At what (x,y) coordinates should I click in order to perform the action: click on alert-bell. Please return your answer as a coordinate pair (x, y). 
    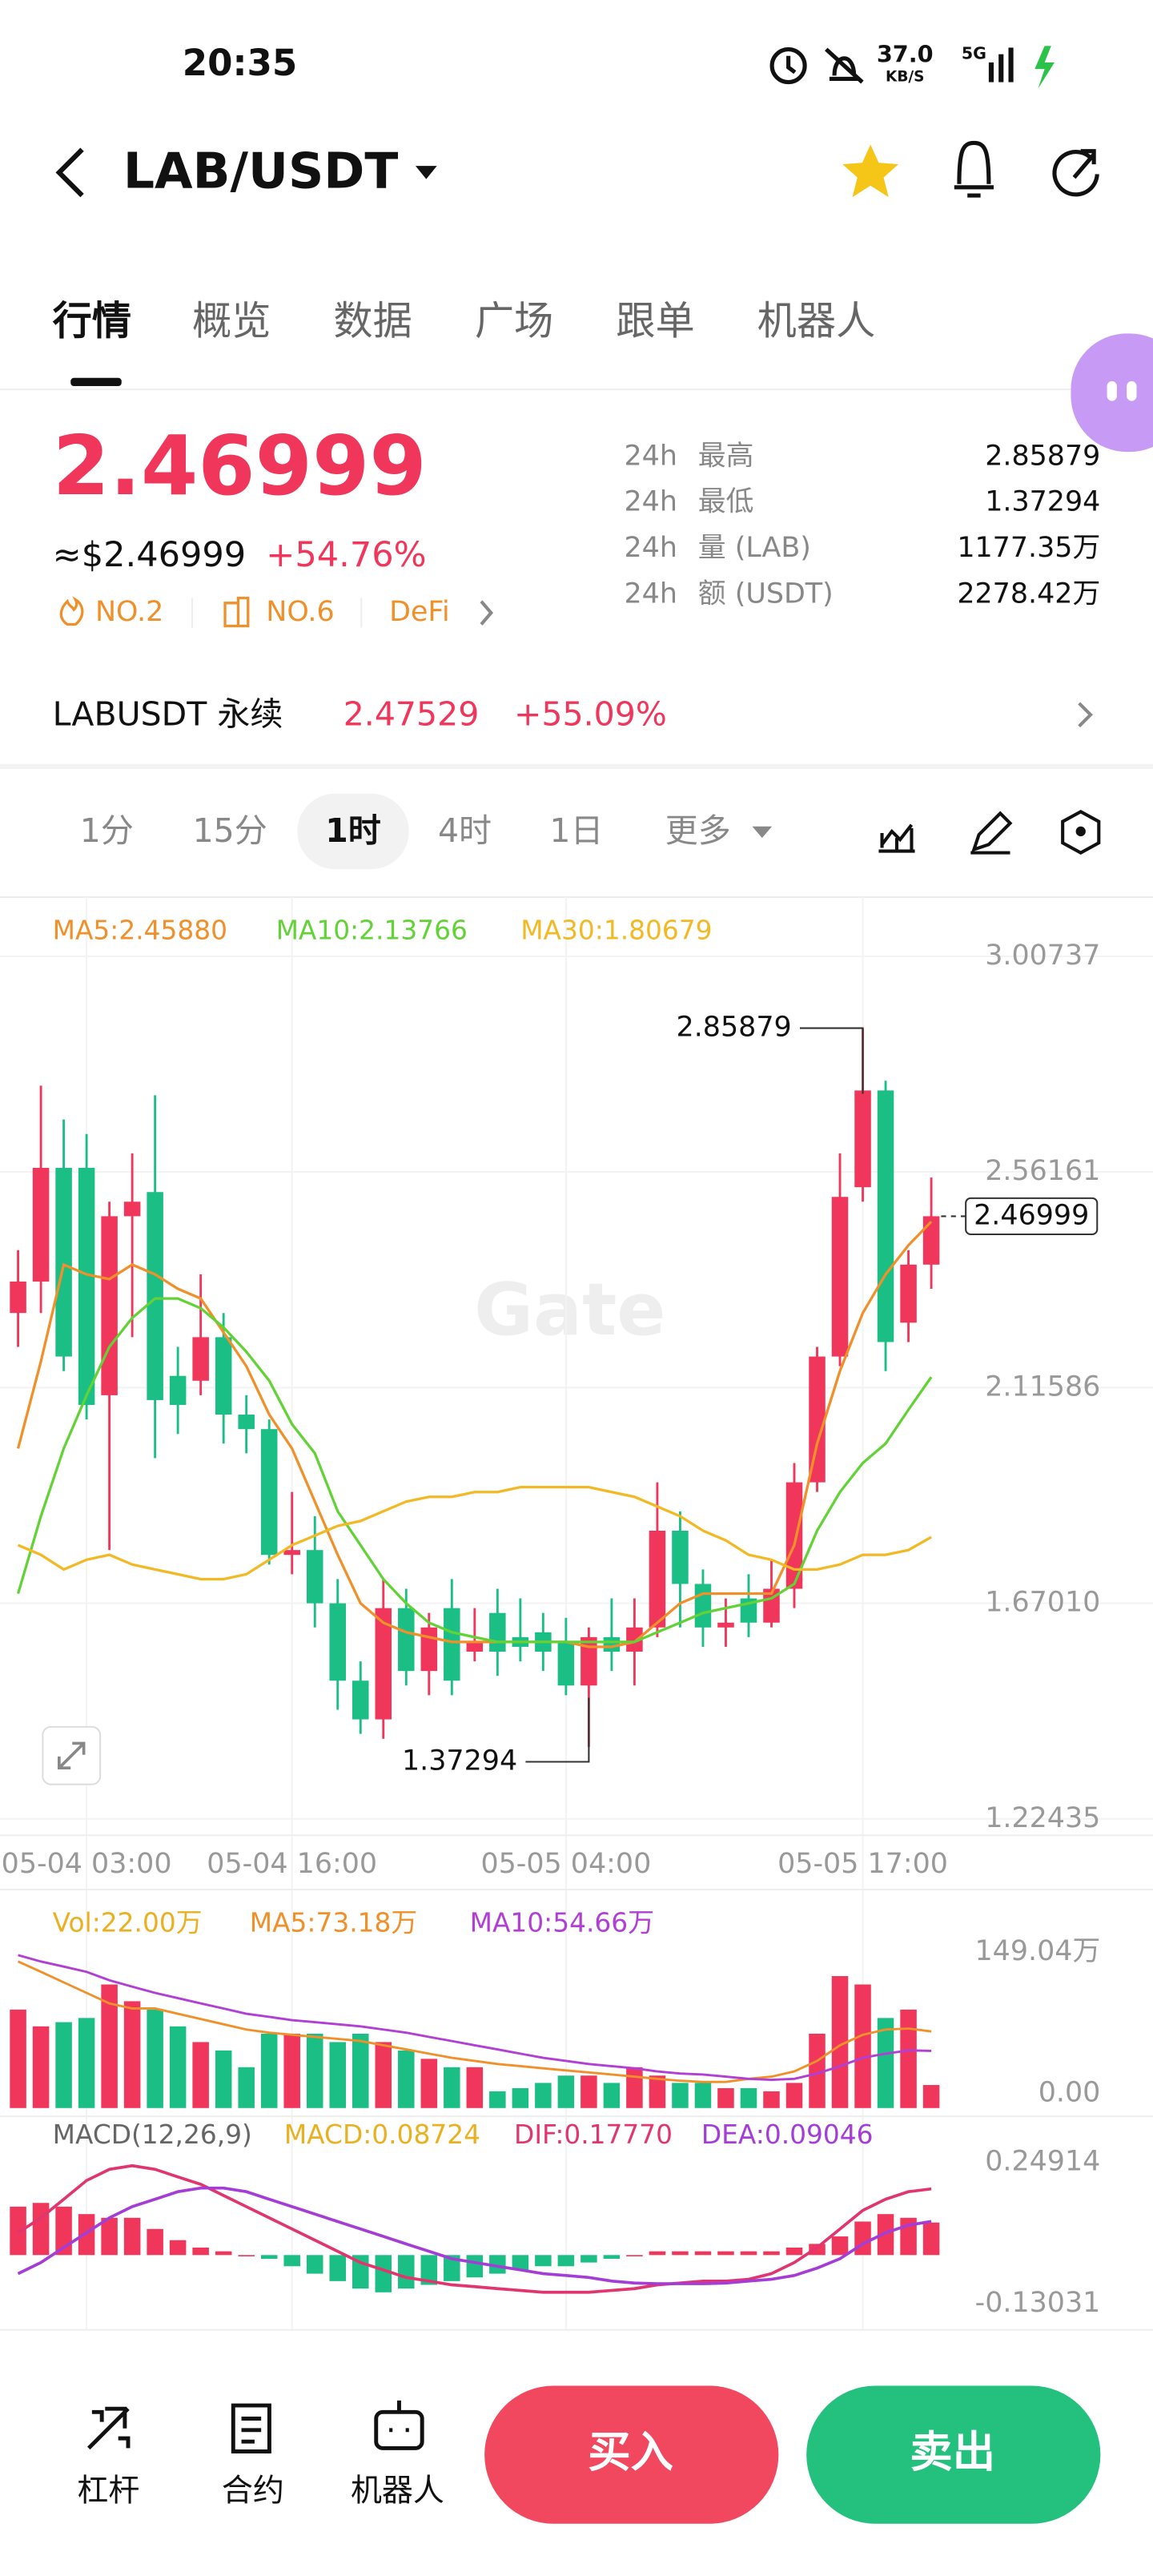
    Looking at the image, I should click on (974, 169).